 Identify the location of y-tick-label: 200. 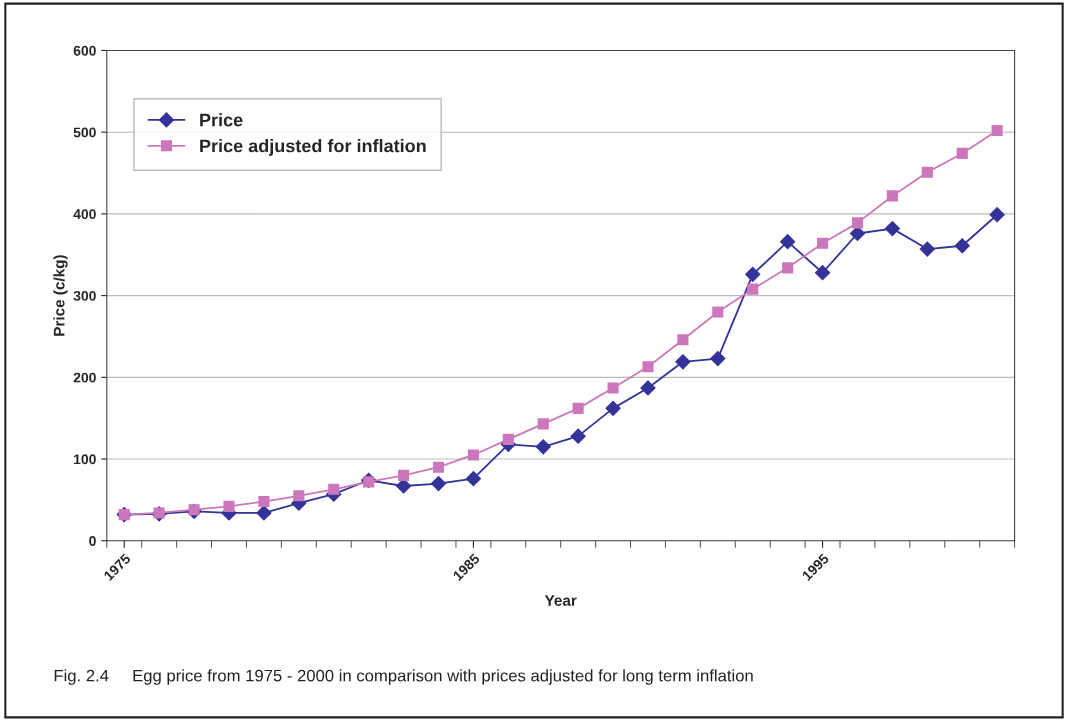
(84, 377).